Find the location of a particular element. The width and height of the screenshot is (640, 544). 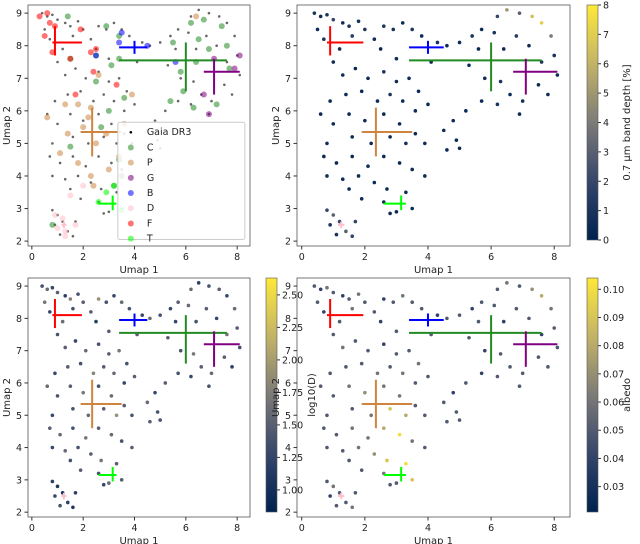

colorbar-tick-label: 0.05 is located at coordinates (613, 431).